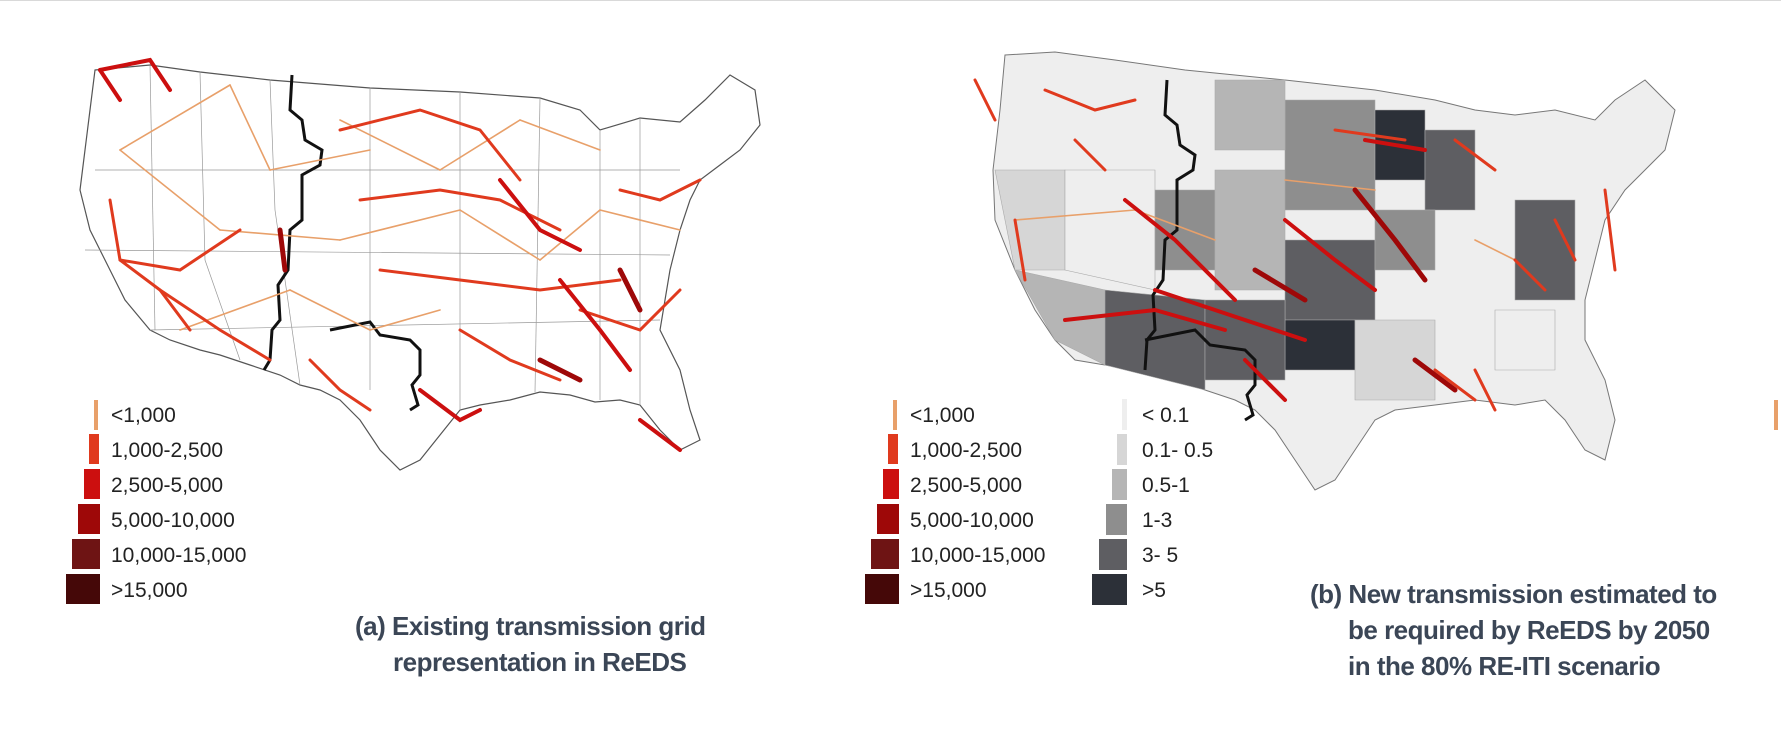  I want to click on legend-region-shading: < 0.1 0.1- 0.5 0.5-1 1-3 3- 5 >5, so click(1180, 506).